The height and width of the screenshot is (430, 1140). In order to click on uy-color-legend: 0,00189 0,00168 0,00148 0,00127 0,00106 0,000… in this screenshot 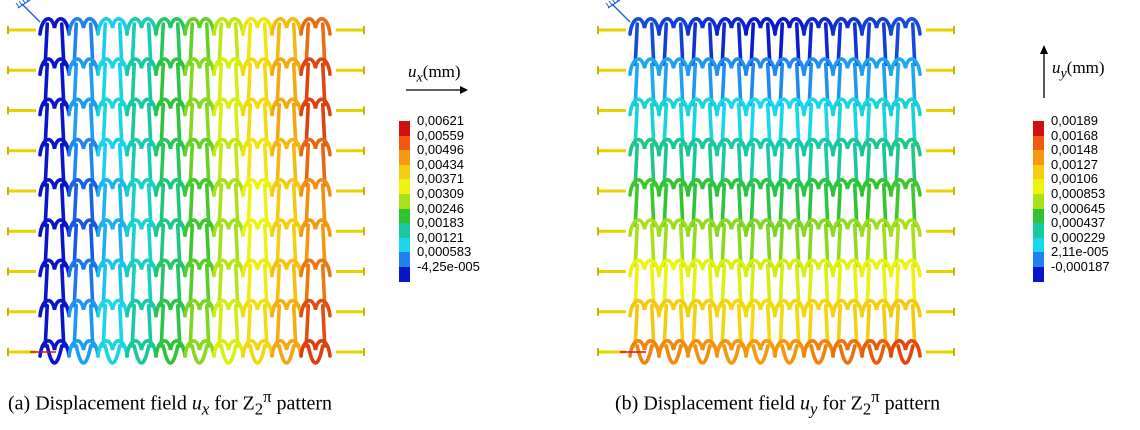, I will do `click(1086, 209)`.